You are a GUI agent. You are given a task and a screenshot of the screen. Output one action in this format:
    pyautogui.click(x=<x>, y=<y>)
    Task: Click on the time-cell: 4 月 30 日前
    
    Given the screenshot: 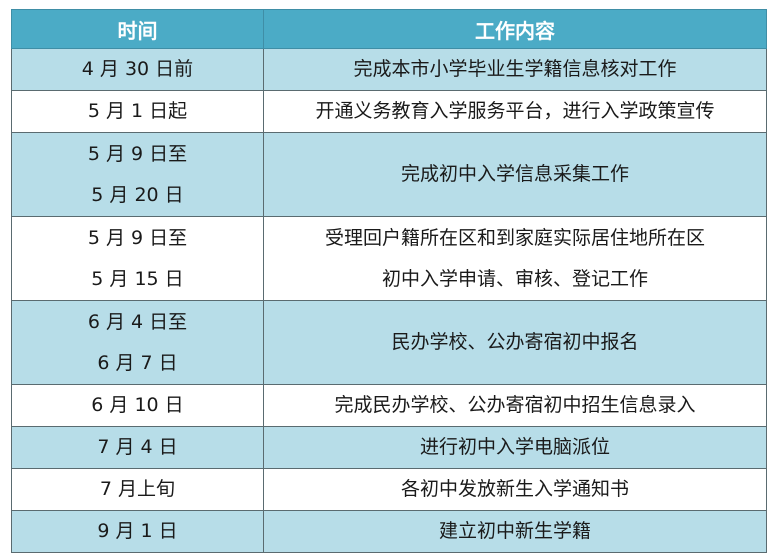 What is the action you would take?
    pyautogui.click(x=137, y=69)
    